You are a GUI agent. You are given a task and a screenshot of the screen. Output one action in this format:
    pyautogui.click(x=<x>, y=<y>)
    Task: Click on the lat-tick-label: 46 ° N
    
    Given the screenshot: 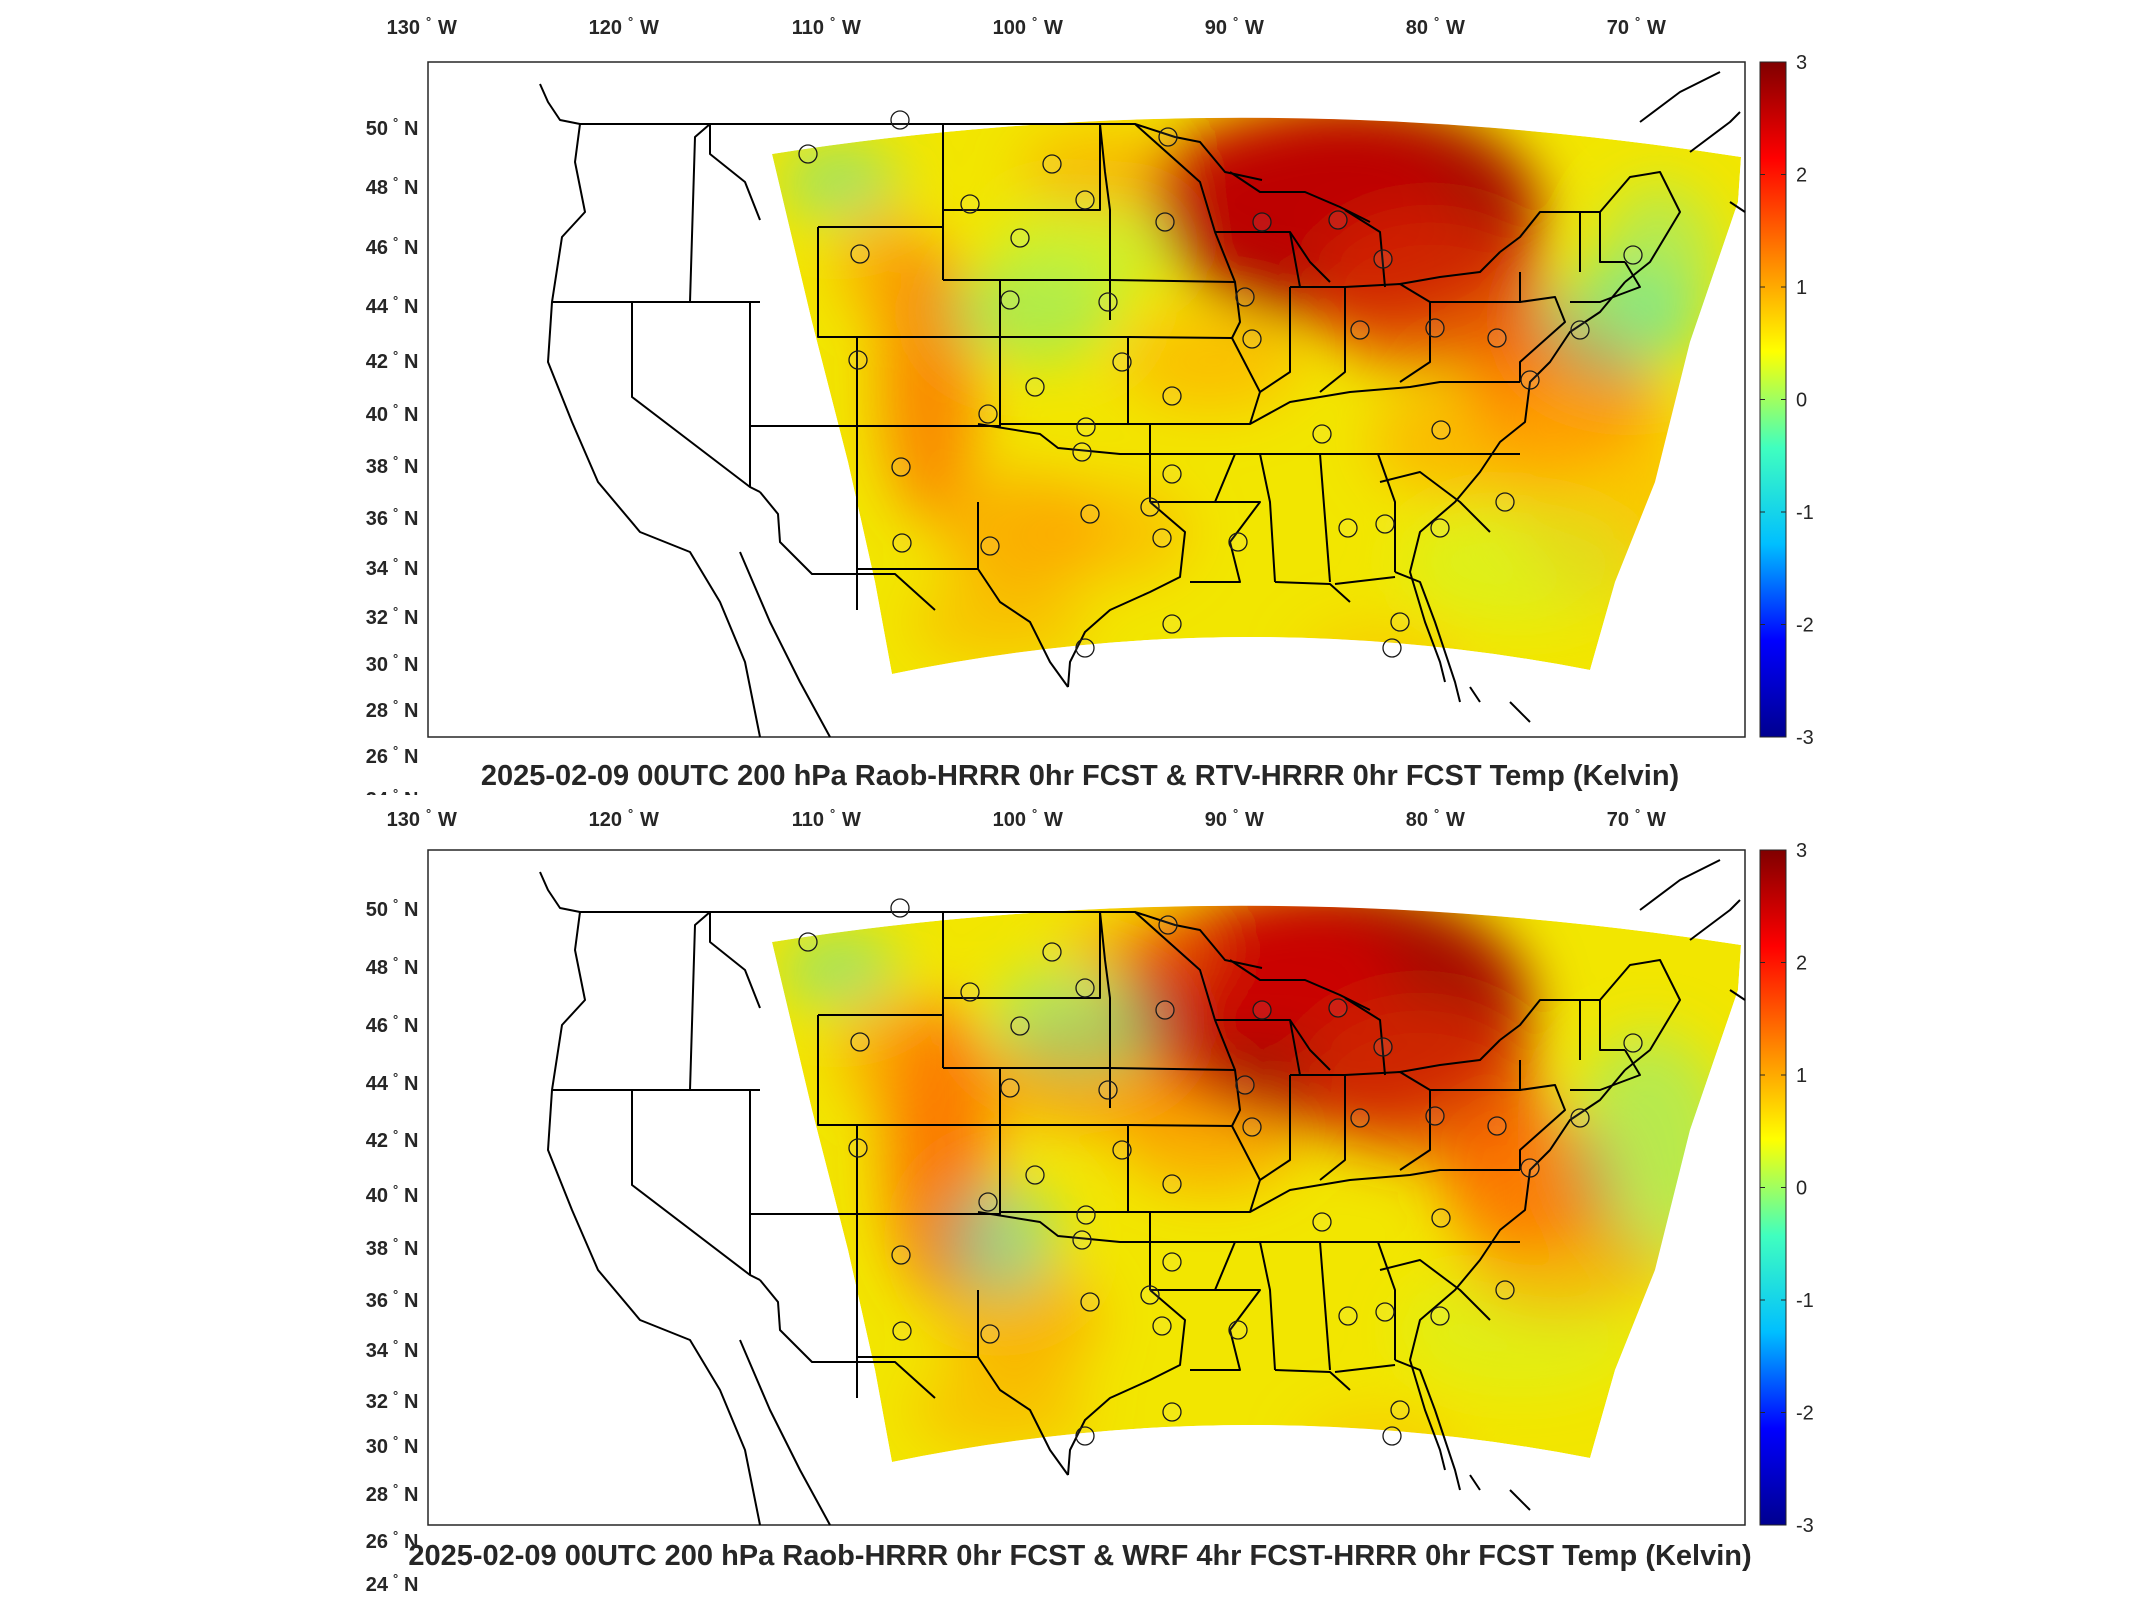 What is the action you would take?
    pyautogui.click(x=392, y=1024)
    